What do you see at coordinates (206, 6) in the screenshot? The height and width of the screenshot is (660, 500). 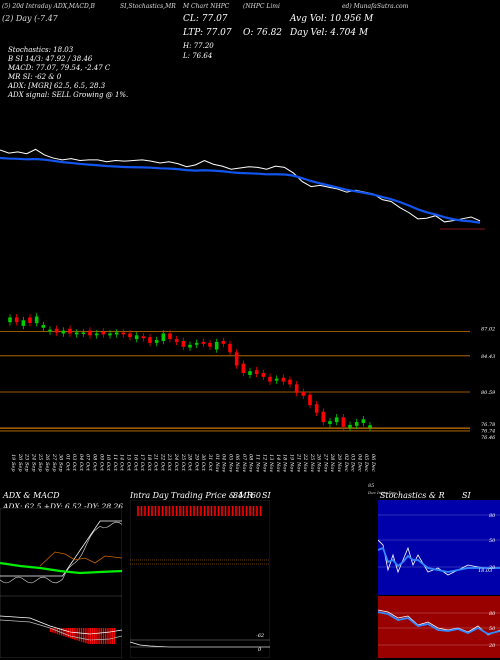 I see `header-center-top: M Chart NHPC` at bounding box center [206, 6].